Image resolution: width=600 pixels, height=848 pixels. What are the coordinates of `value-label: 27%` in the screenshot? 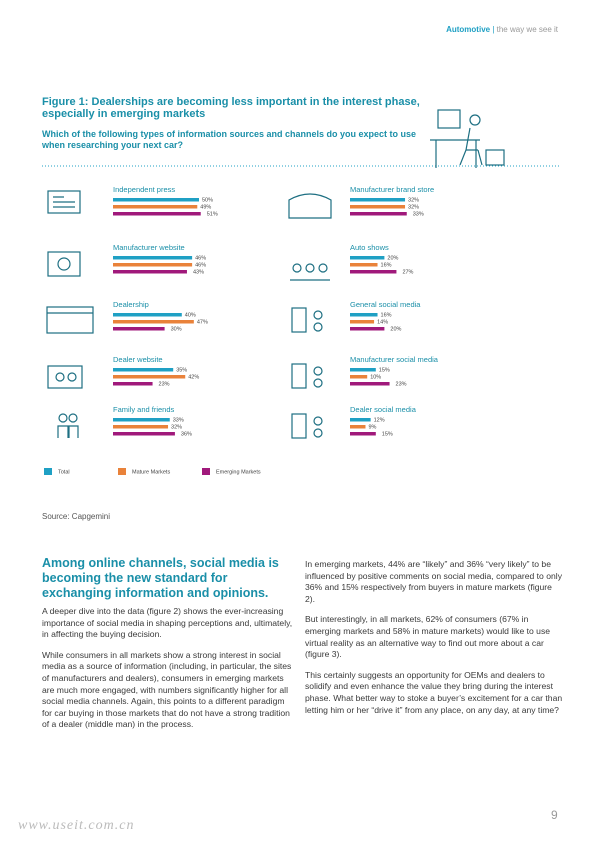 It's located at (407, 272).